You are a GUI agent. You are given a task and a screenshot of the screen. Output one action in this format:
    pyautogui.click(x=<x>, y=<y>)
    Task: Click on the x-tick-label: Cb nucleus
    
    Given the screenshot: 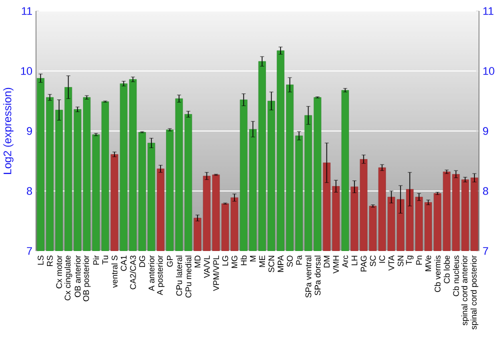 What is the action you would take?
    pyautogui.click(x=455, y=276)
    